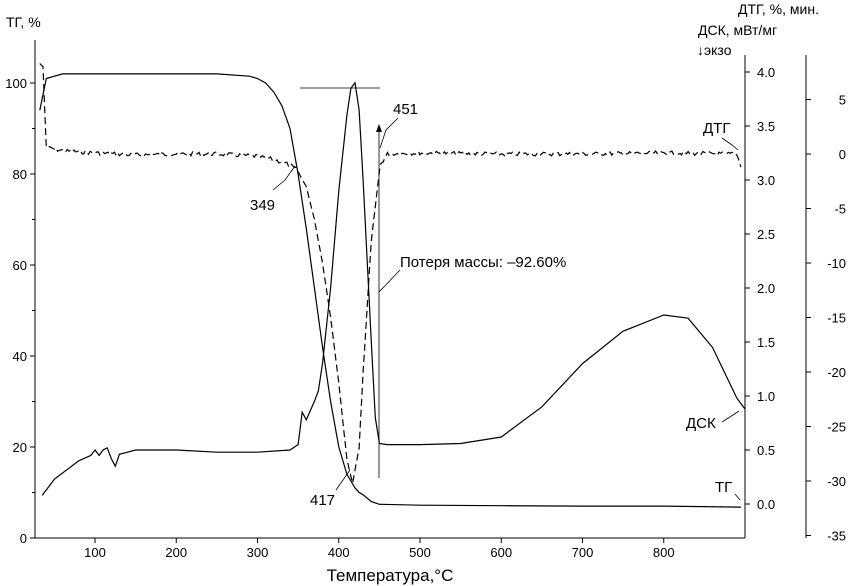 This screenshot has height=586, width=851. What do you see at coordinates (16, 83) in the screenshot?
I see `tg-tick-label: 100` at bounding box center [16, 83].